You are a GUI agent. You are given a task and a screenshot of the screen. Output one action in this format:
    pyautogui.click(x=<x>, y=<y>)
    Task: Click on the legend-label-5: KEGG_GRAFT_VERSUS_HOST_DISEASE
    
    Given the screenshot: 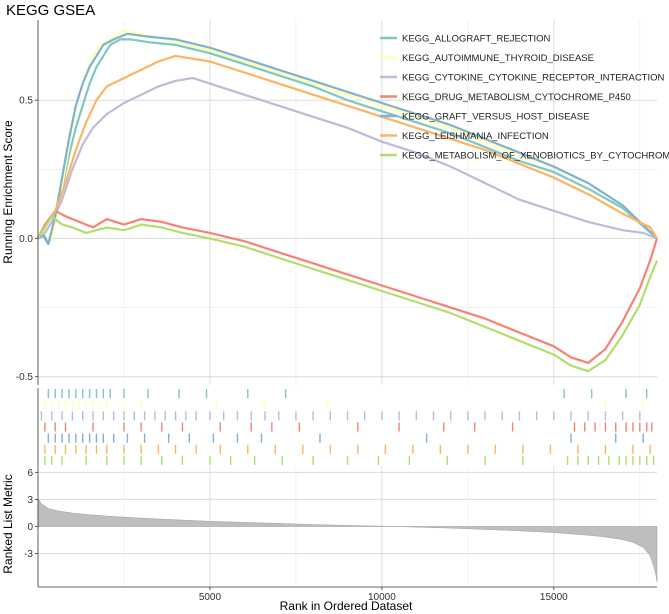 What is the action you would take?
    pyautogui.click(x=495, y=117)
    